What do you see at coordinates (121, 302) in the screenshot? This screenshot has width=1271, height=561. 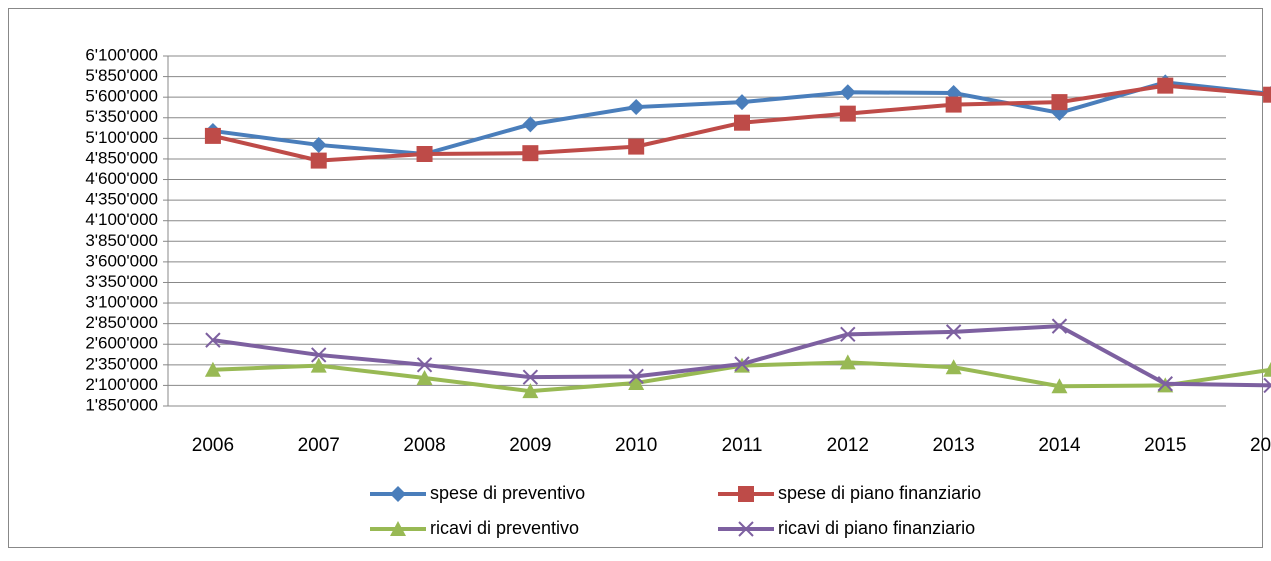 I see `y-tick-label: 3'100'000` at bounding box center [121, 302].